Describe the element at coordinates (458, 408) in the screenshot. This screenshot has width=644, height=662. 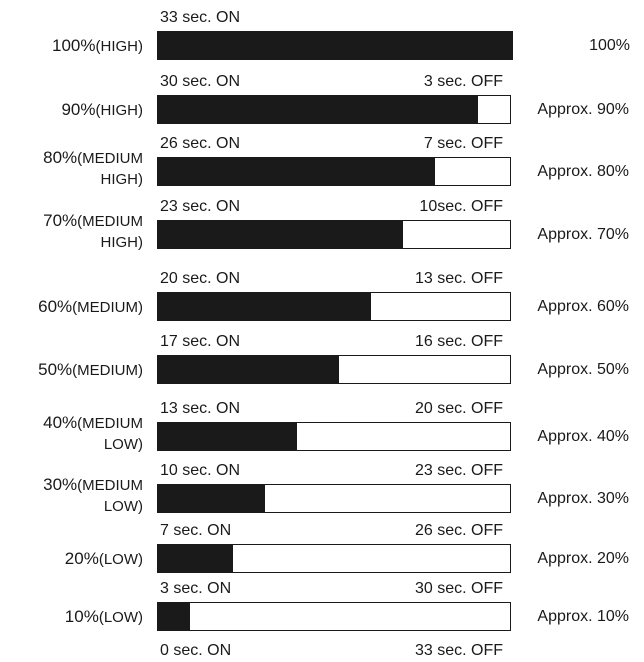
I see `off-duration-label: 20 sec. OFF` at that location.